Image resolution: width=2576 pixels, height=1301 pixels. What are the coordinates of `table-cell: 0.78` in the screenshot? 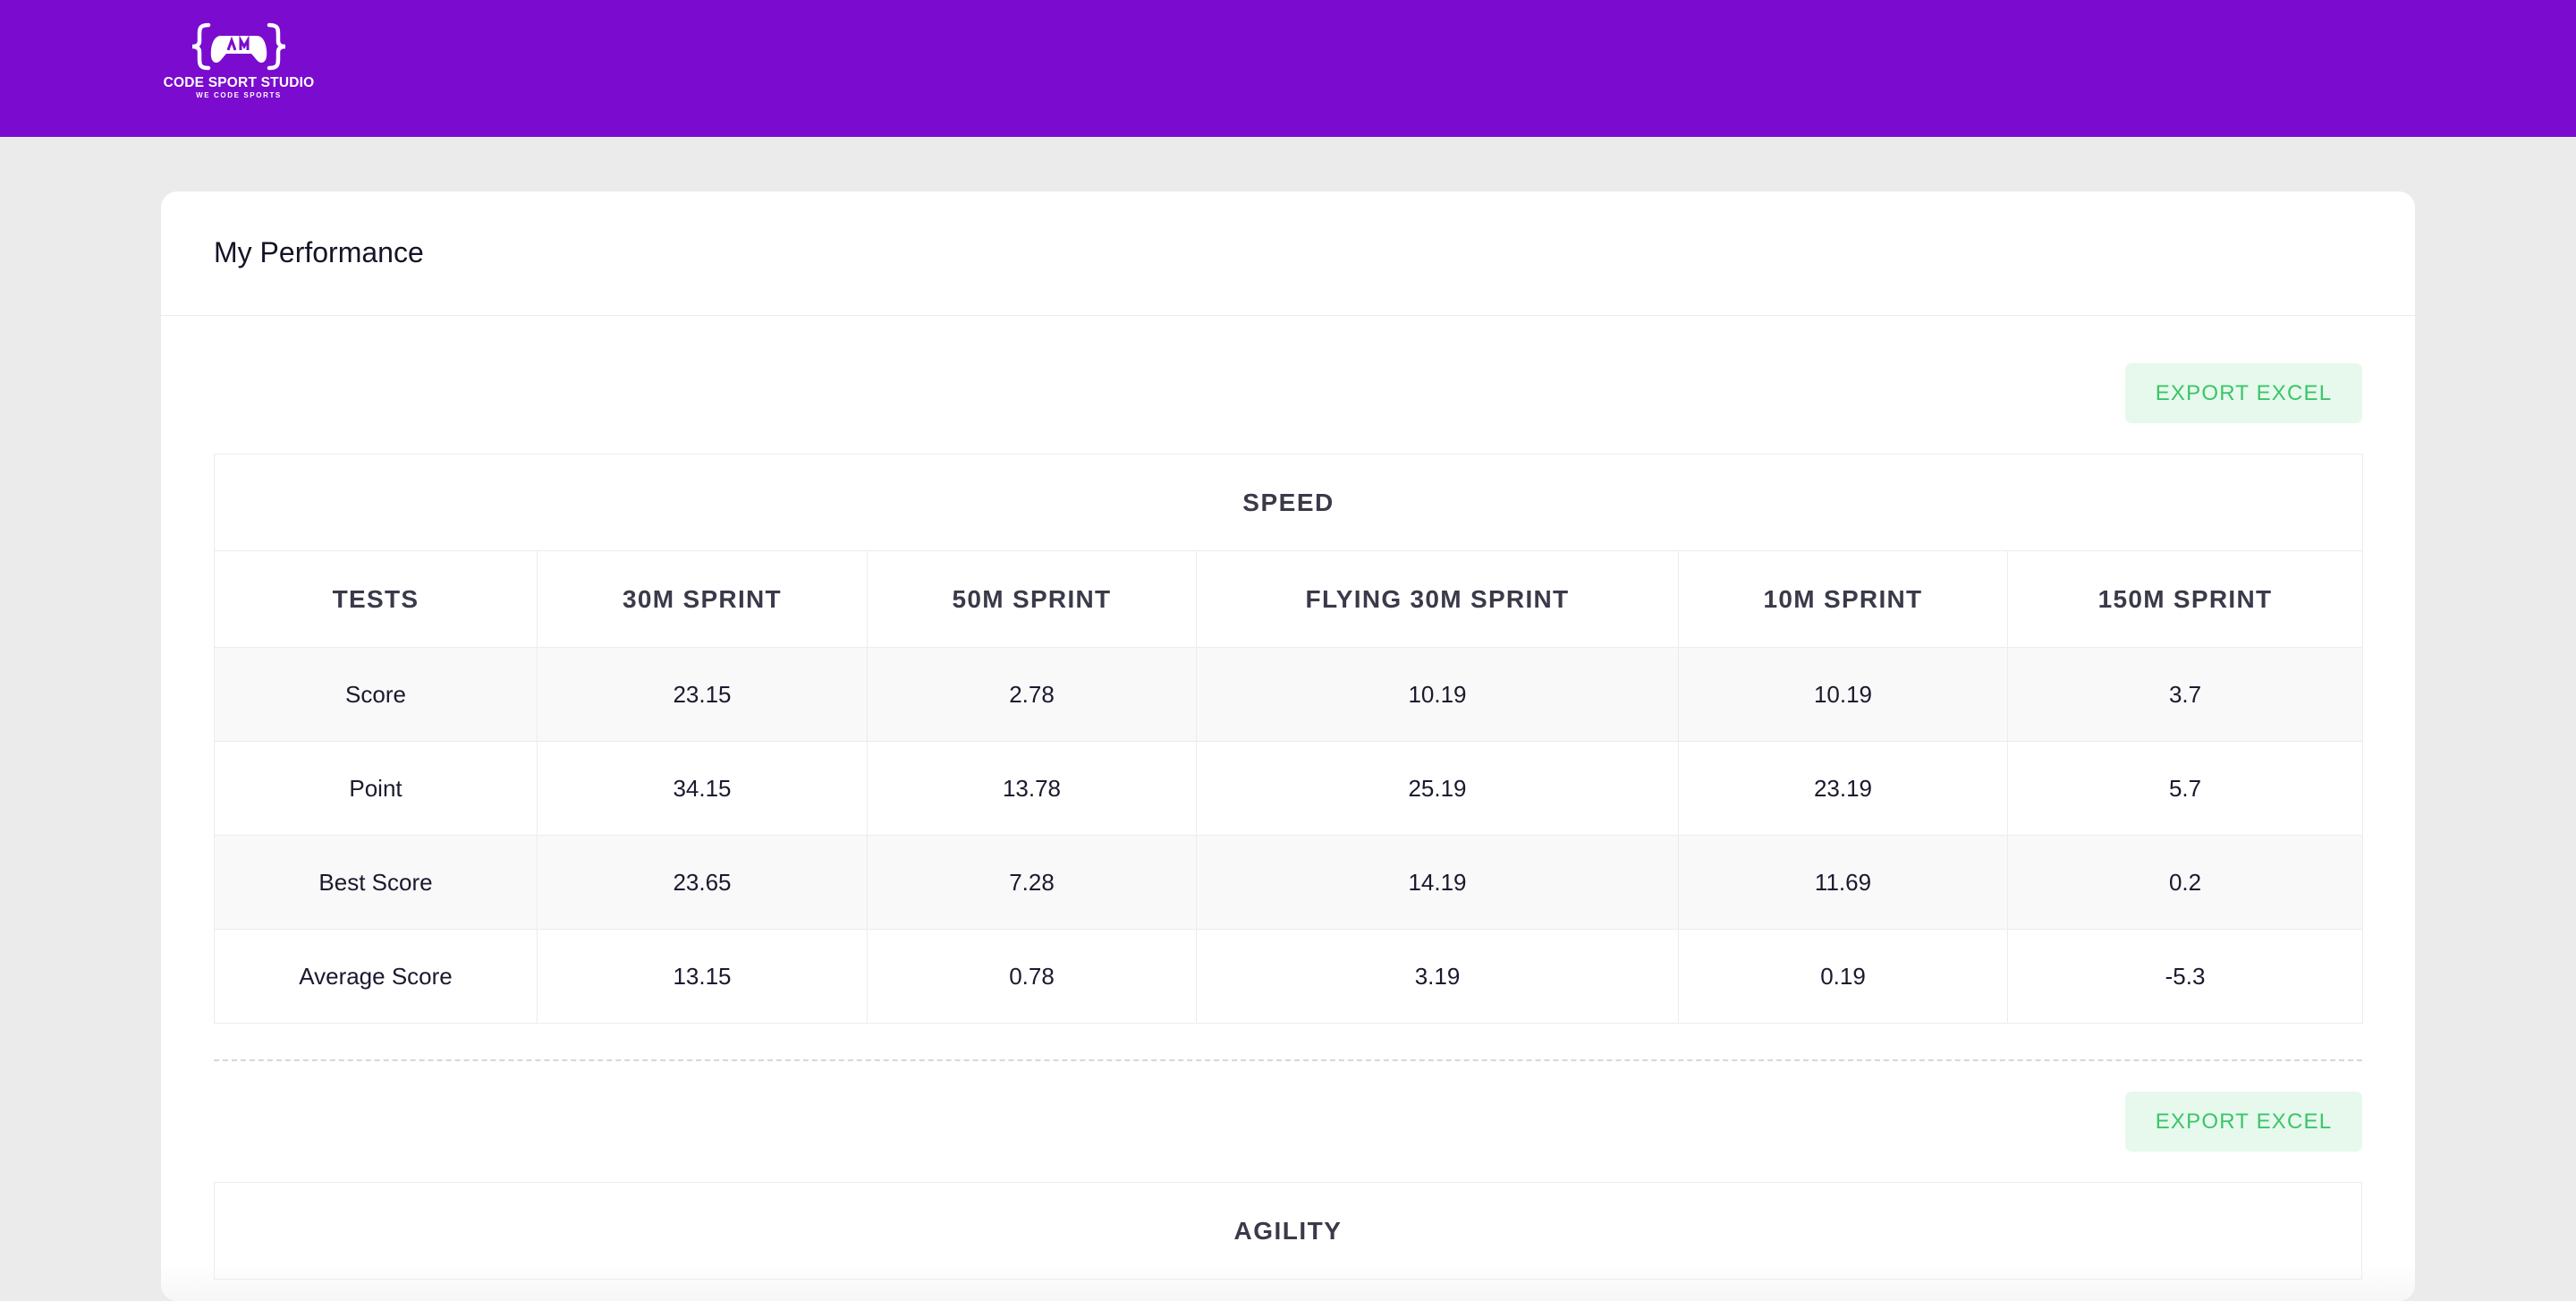 It's located at (1032, 976).